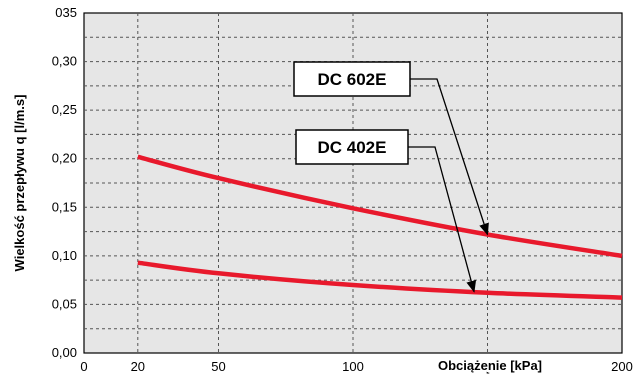 This screenshot has width=637, height=378. I want to click on x-tick-label: 100, so click(353, 366).